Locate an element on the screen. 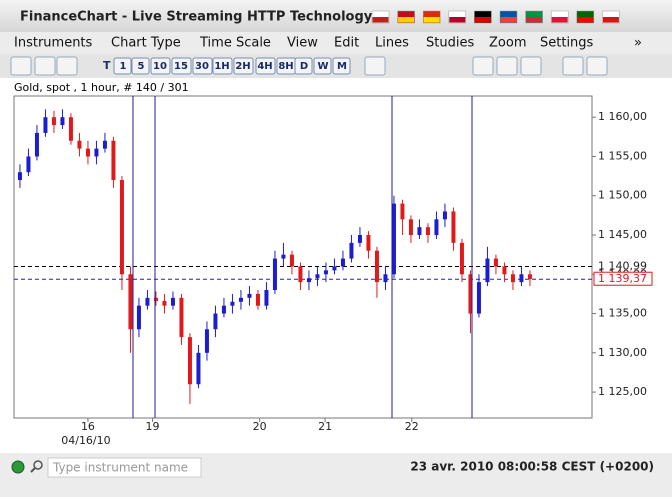  y-tick-label: 1 150,00 is located at coordinates (622, 195).